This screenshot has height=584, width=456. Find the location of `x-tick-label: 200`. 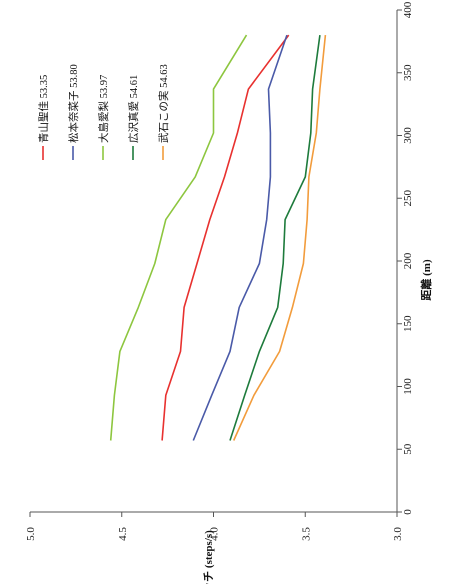

x-tick-label: 200 is located at coordinates (408, 260).